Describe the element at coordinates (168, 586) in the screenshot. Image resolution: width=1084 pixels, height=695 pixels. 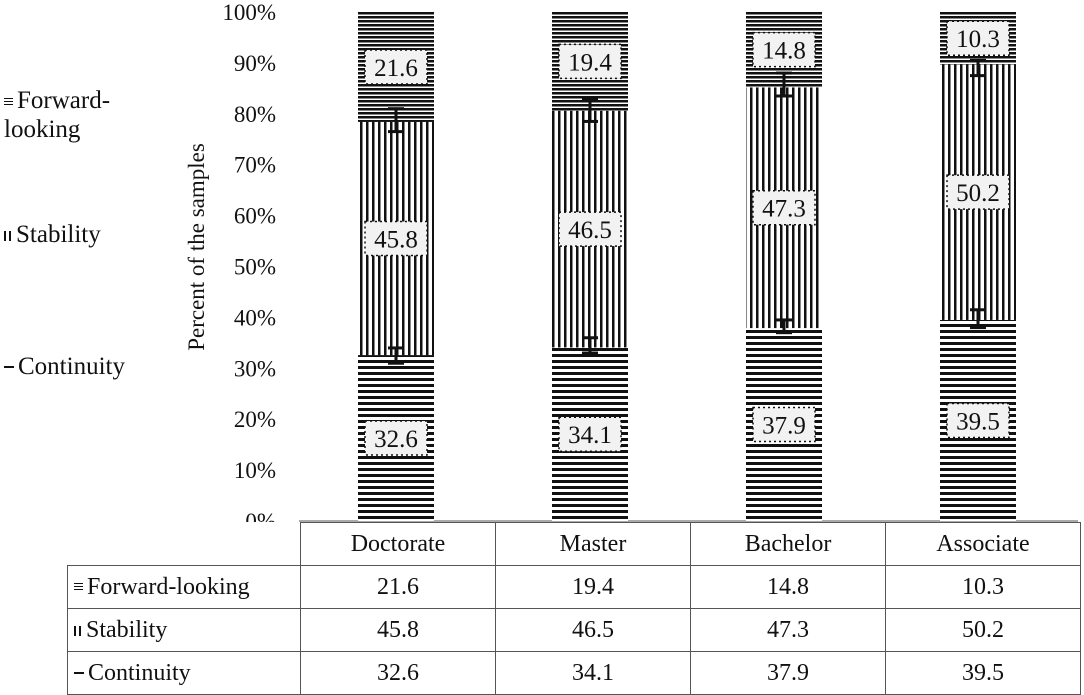
I see `table-row-label: Forward-looking` at that location.